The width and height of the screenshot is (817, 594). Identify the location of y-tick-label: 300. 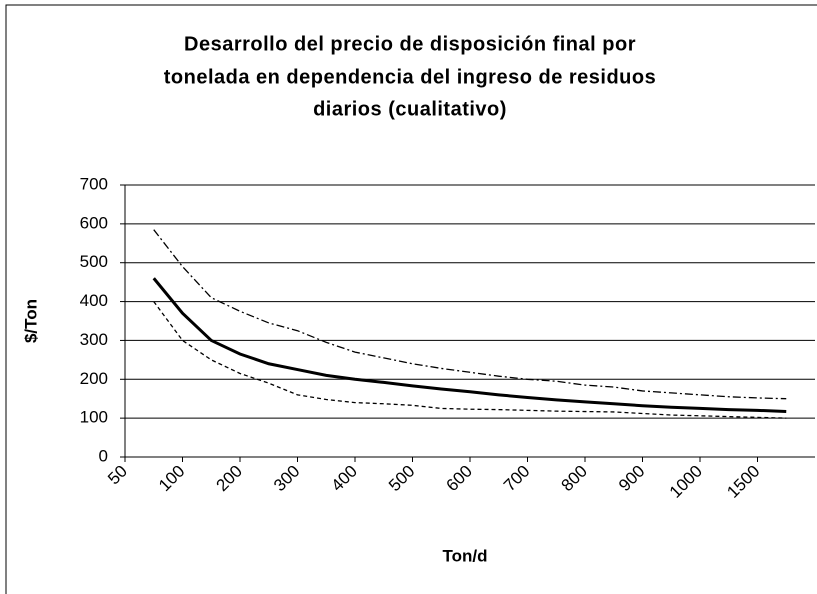
(94, 339).